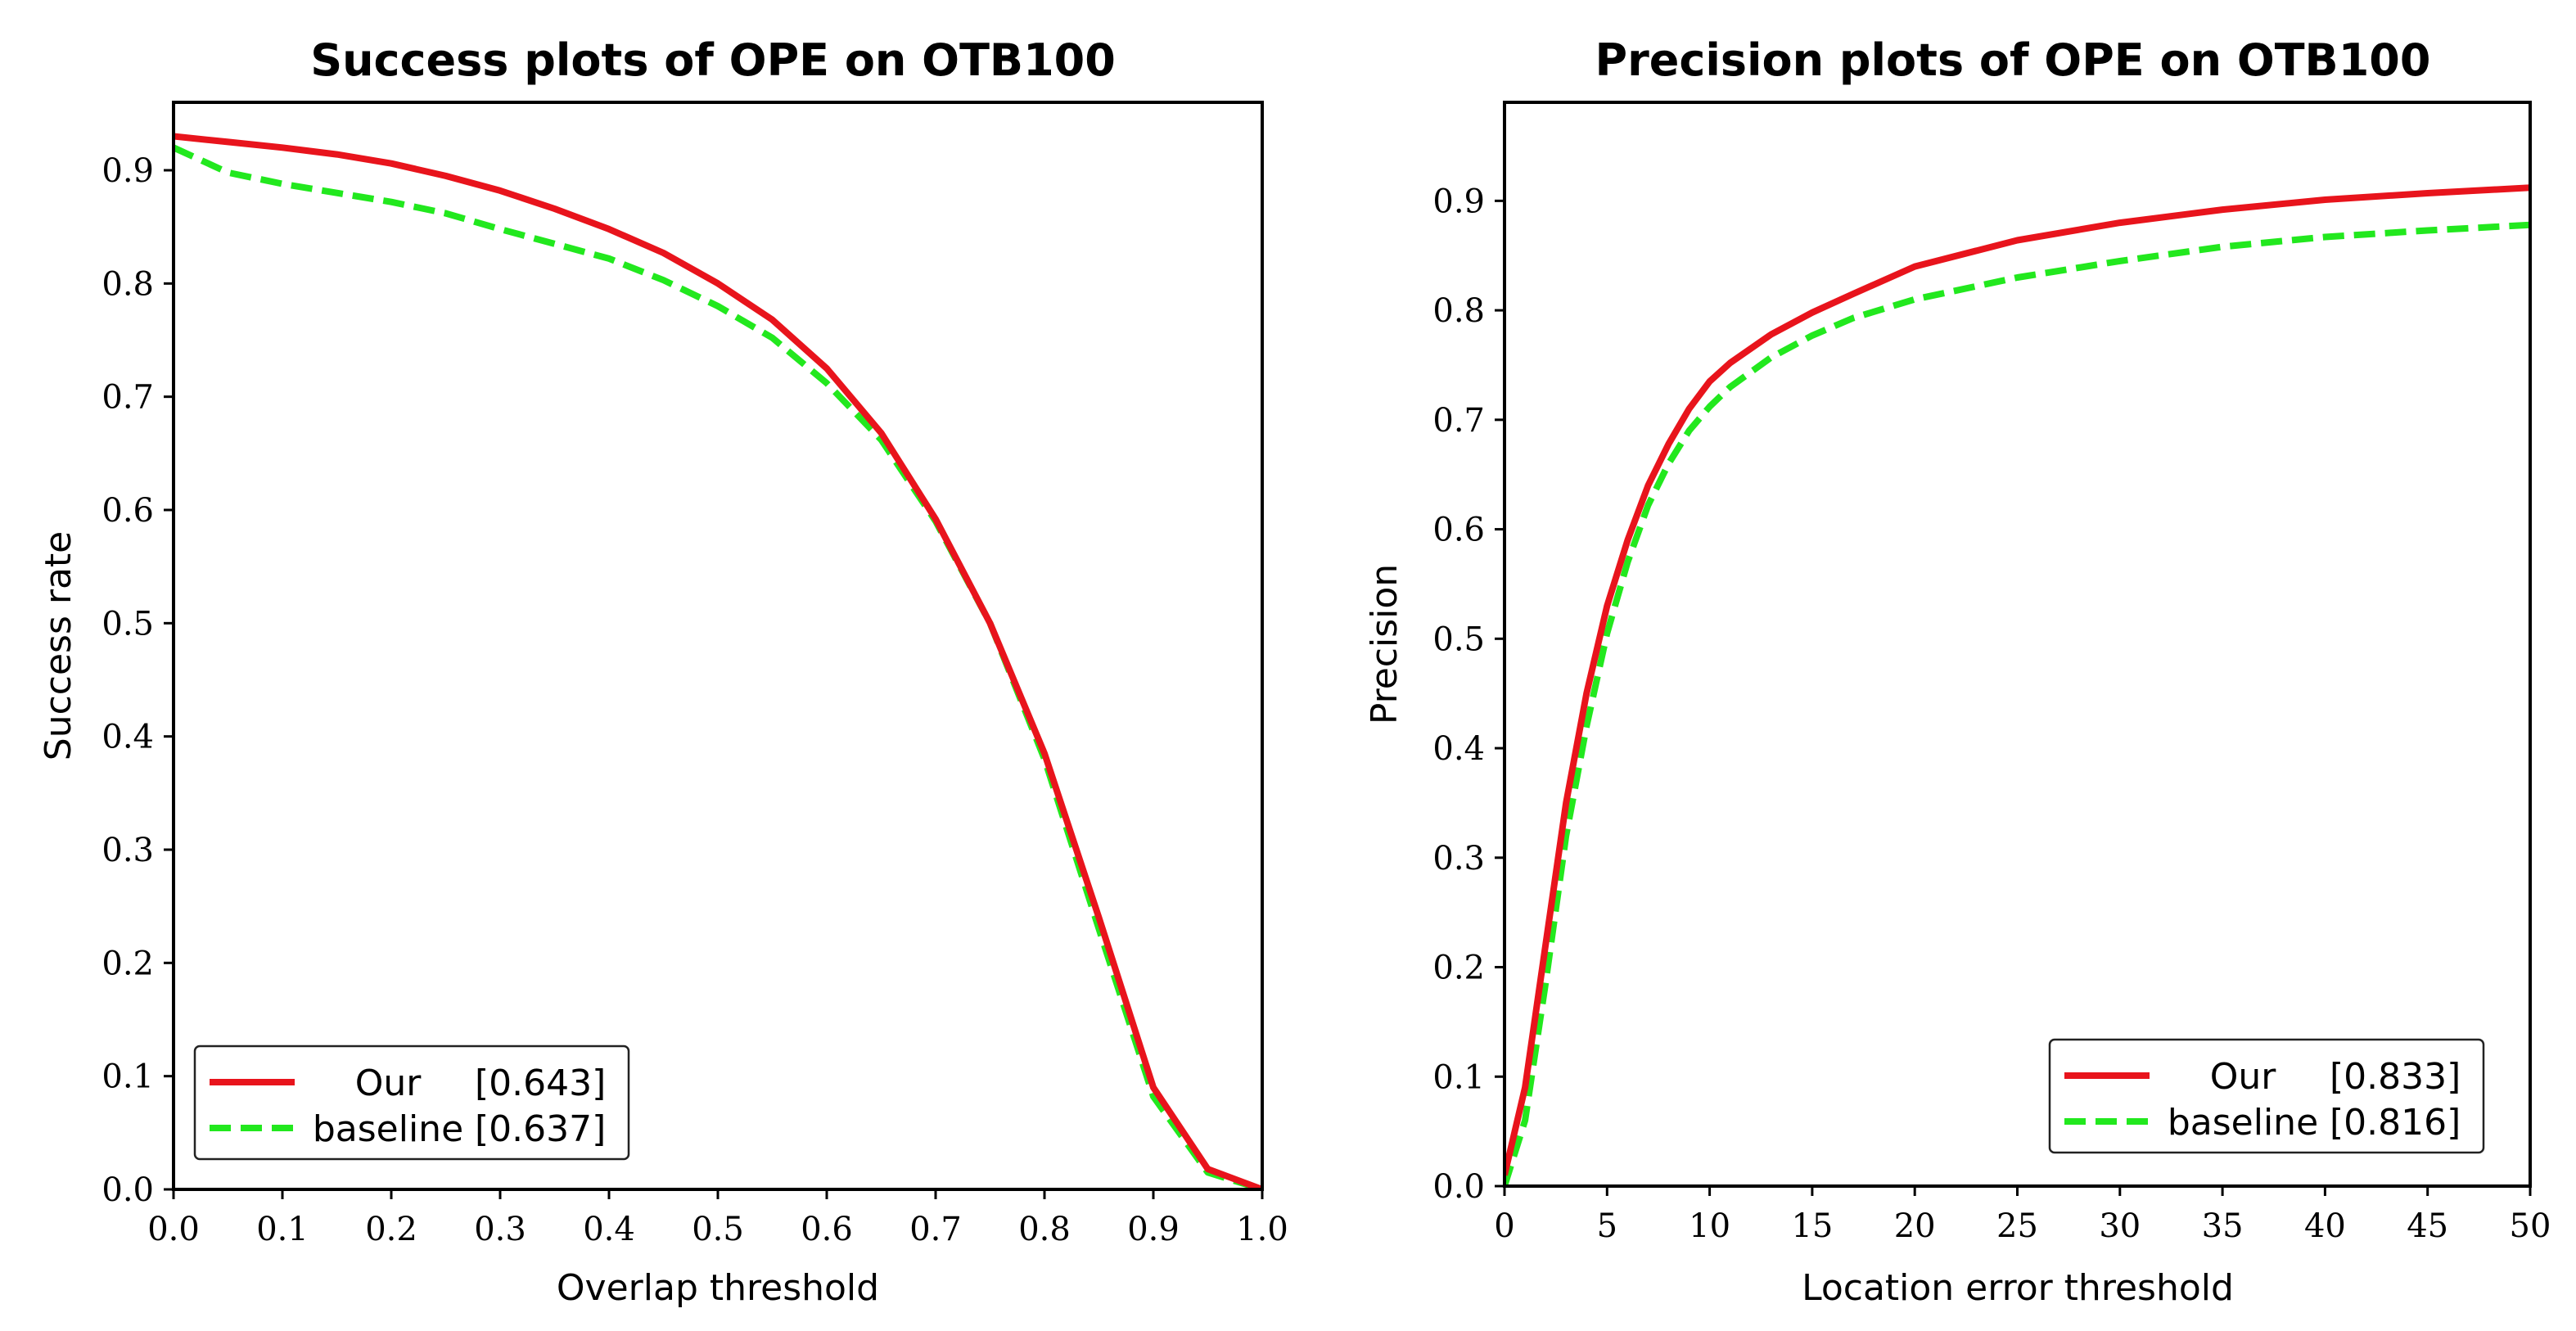 The height and width of the screenshot is (1331, 2576). Describe the element at coordinates (128, 171) in the screenshot. I see `success-plot-y-tick-label: 0.9` at that location.